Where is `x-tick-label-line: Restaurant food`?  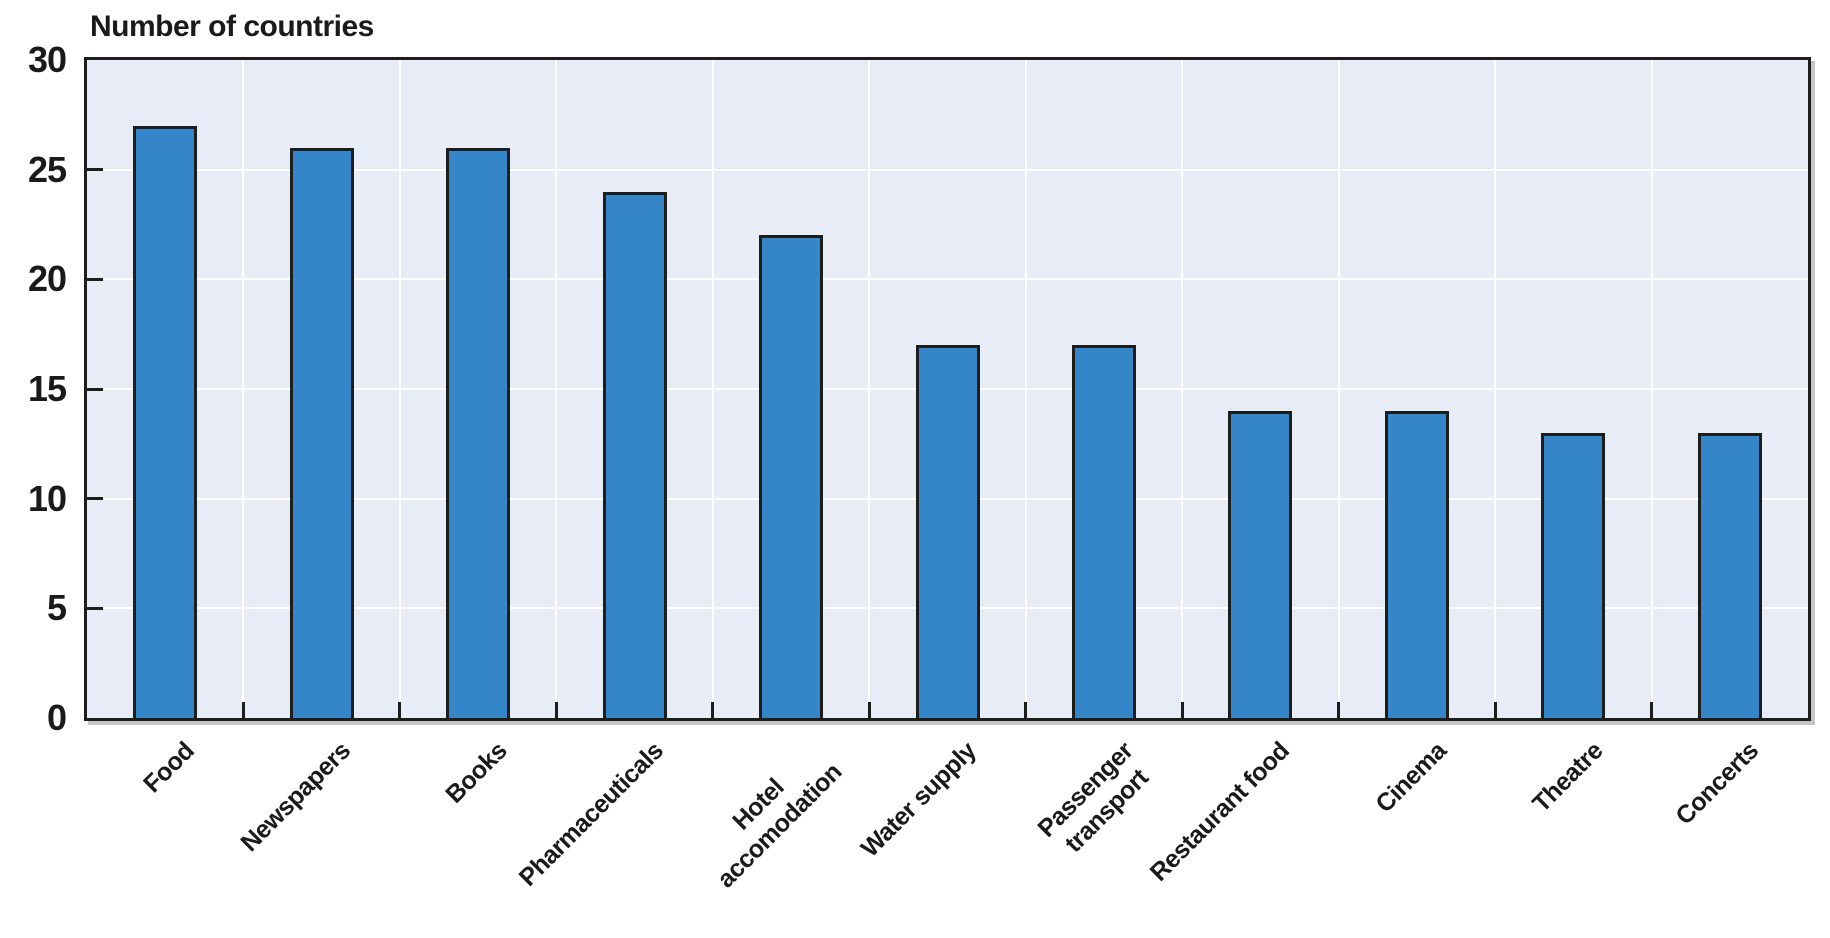 x-tick-label-line: Restaurant food is located at coordinates (1219, 811).